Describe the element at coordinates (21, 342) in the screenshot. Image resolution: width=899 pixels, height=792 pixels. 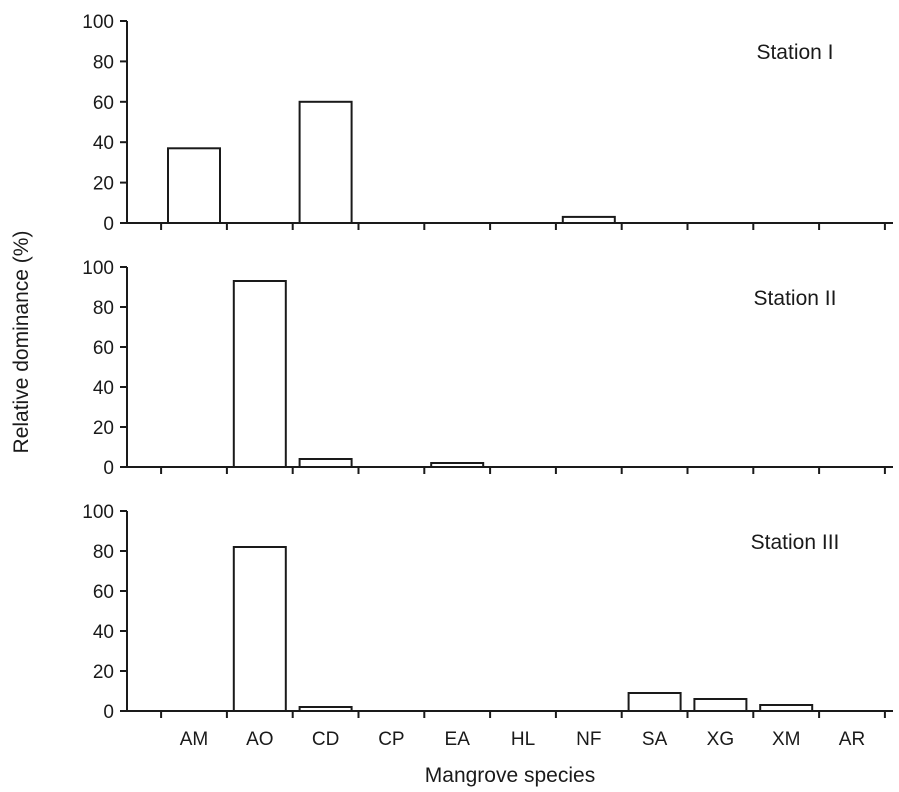
I see `y-axis-title: Relative dominance (%)` at that location.